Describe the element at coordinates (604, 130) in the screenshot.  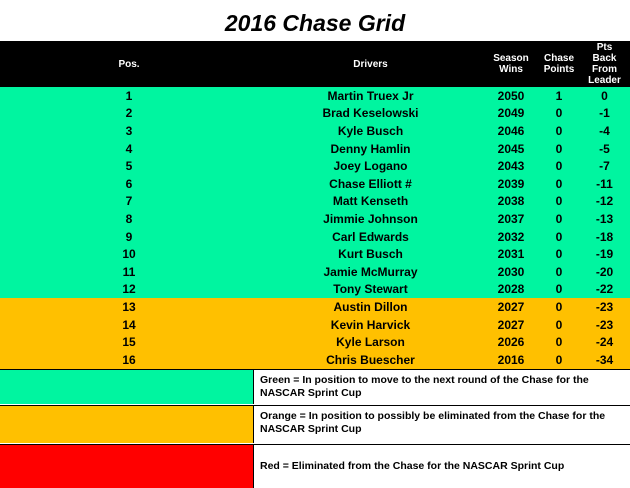
I see `pts-back-cell: -4` at that location.